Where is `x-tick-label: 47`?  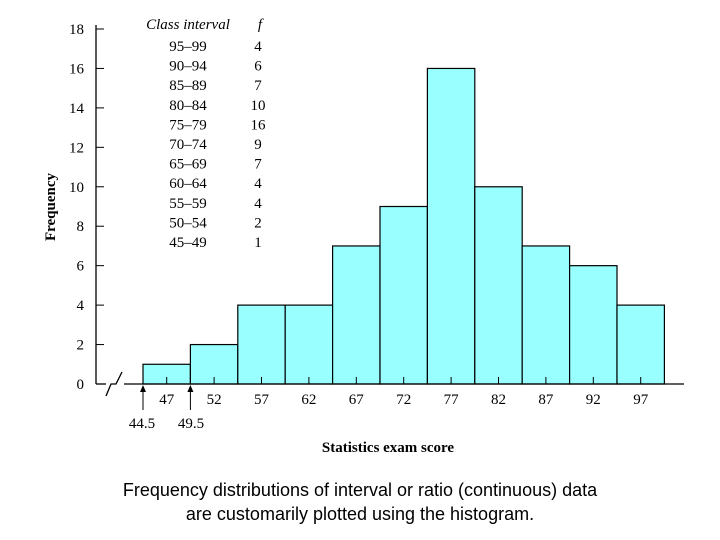 x-tick-label: 47 is located at coordinates (167, 400).